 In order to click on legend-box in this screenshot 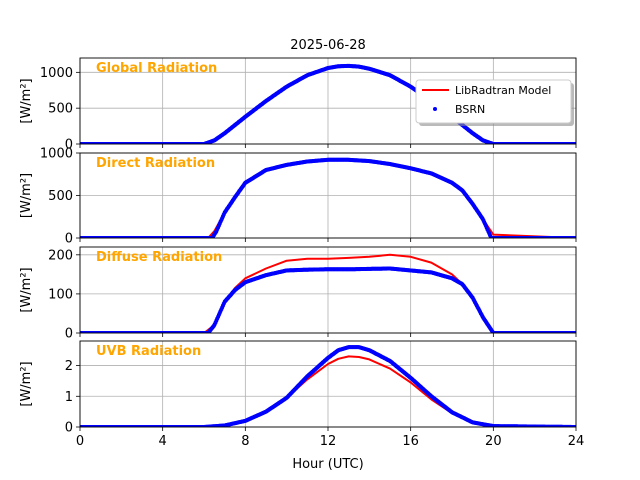, I will do `click(493, 101)`.